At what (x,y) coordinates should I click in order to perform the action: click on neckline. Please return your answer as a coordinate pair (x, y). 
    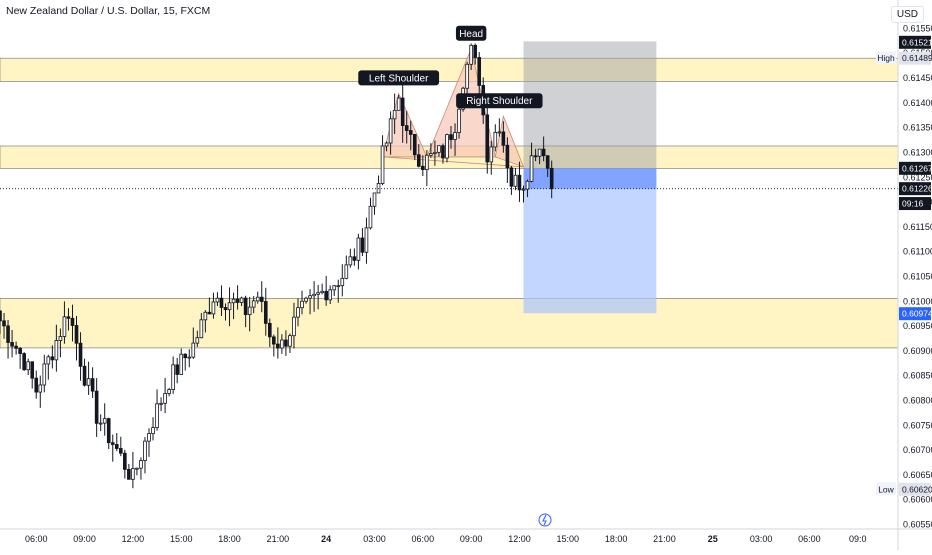
    Looking at the image, I should click on (453, 162).